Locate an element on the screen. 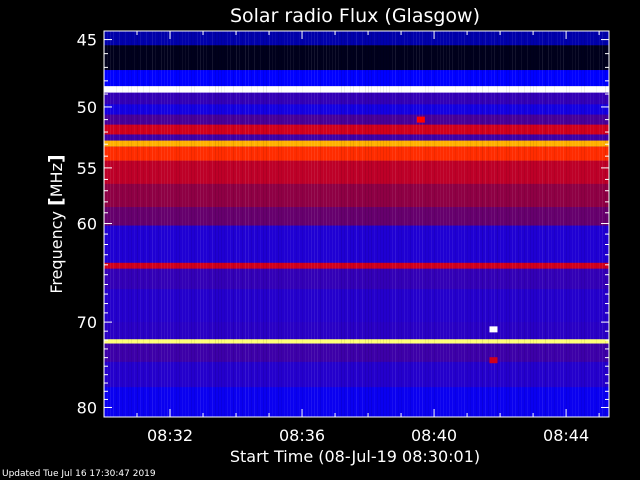 This screenshot has width=640, height=480. x-tick-label: 08:32 is located at coordinates (170, 435).